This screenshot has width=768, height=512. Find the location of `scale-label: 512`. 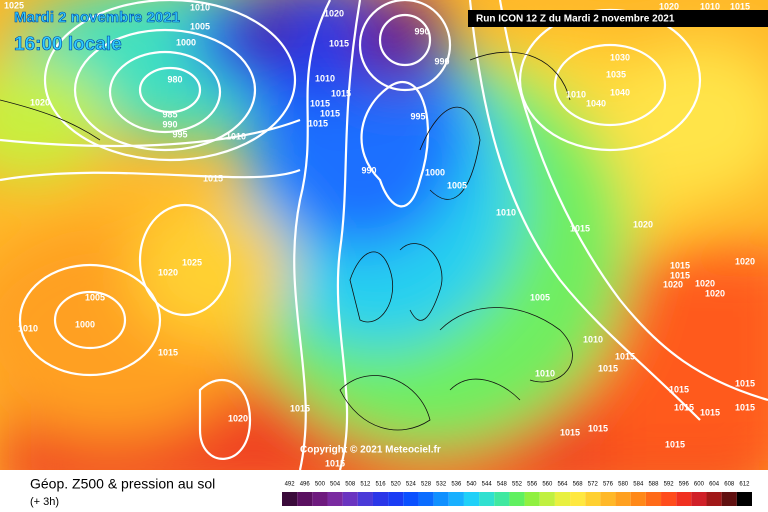

scale-label: 512 is located at coordinates (365, 485).